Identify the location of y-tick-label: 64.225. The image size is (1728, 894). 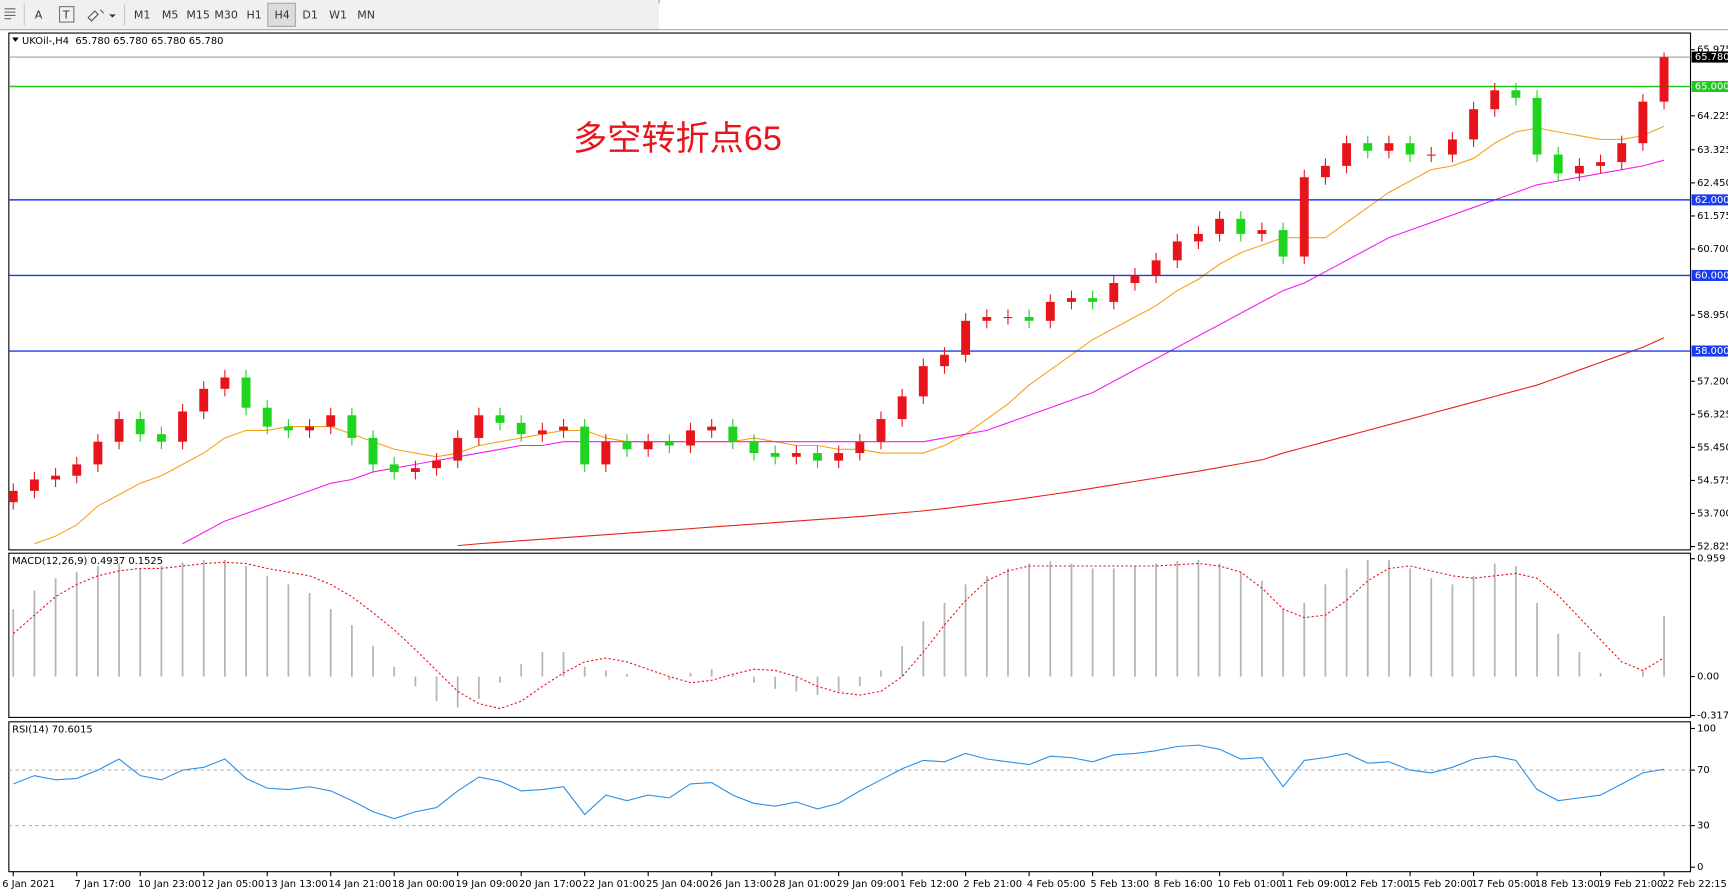
(1712, 116).